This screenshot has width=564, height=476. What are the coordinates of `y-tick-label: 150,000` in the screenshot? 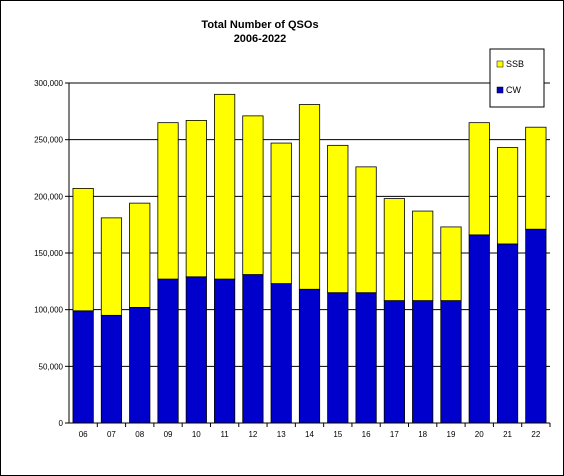 It's located at (48, 253).